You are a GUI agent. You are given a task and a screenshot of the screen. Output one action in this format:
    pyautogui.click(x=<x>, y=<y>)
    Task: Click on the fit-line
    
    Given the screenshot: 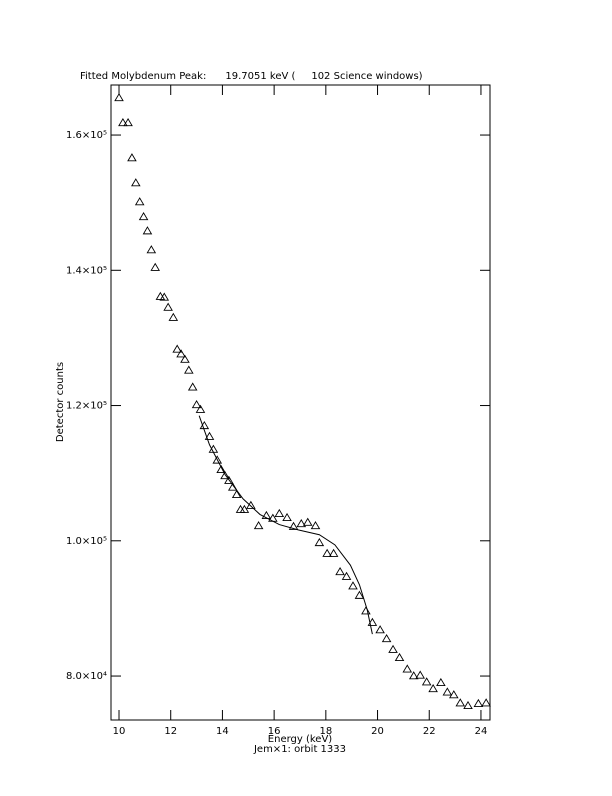 What is the action you would take?
    pyautogui.click(x=285, y=525)
    